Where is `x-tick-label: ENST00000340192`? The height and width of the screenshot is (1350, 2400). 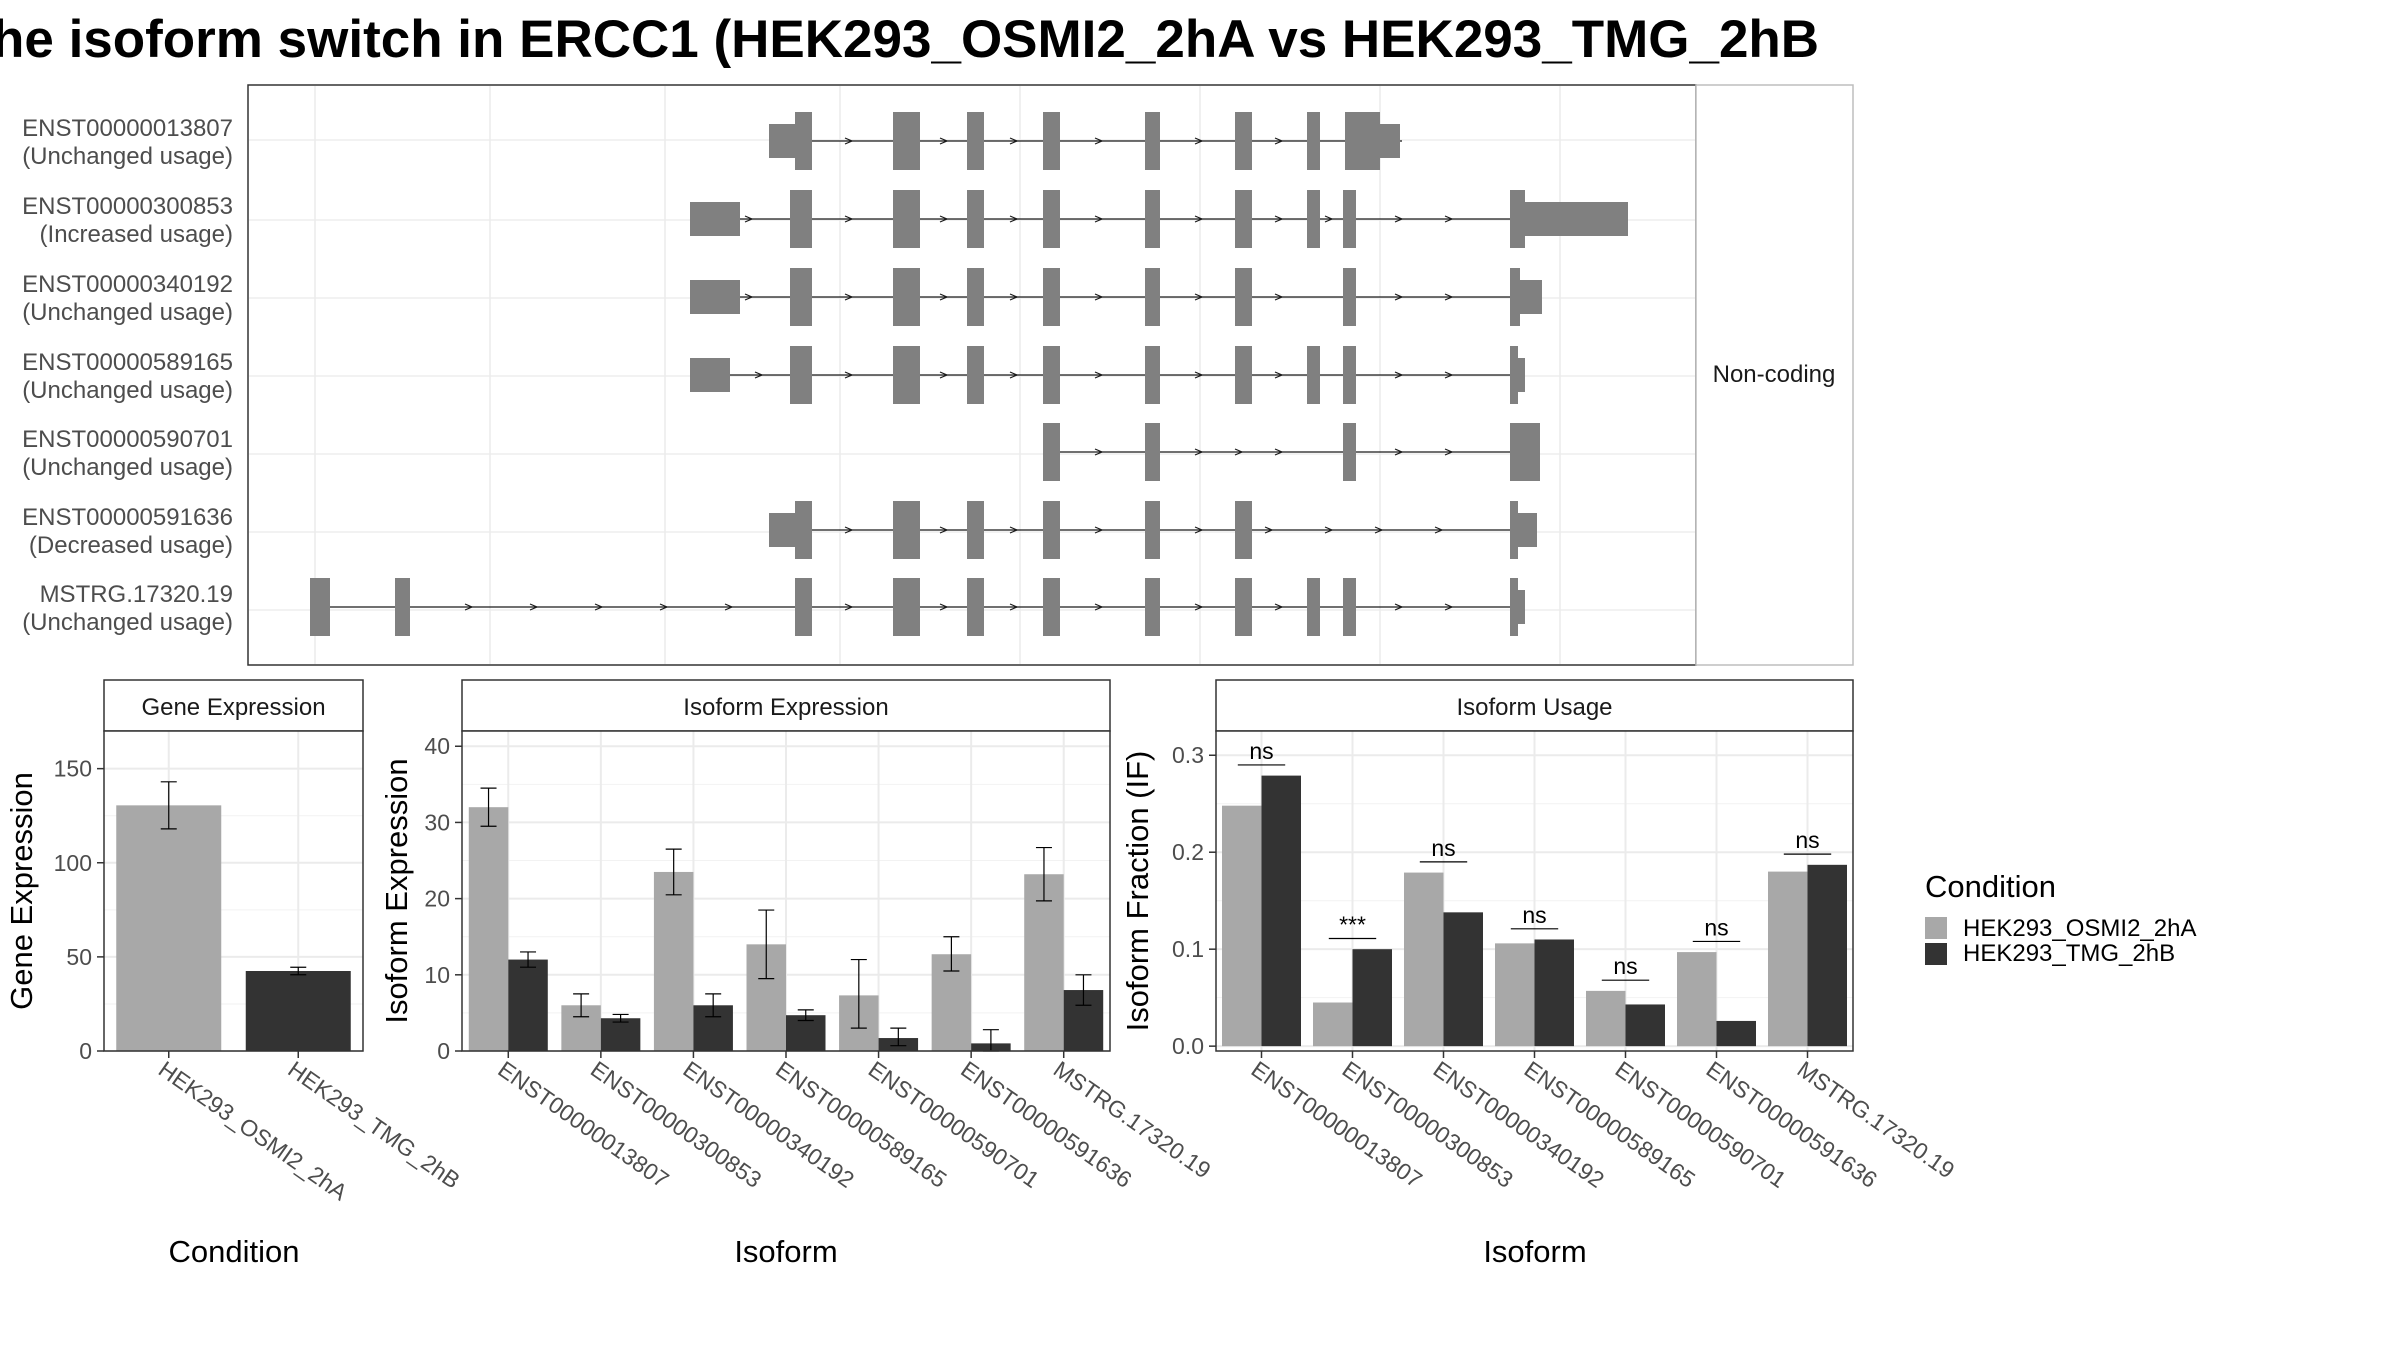
x-tick-label: ENST00000340192 is located at coordinates (769, 1124).